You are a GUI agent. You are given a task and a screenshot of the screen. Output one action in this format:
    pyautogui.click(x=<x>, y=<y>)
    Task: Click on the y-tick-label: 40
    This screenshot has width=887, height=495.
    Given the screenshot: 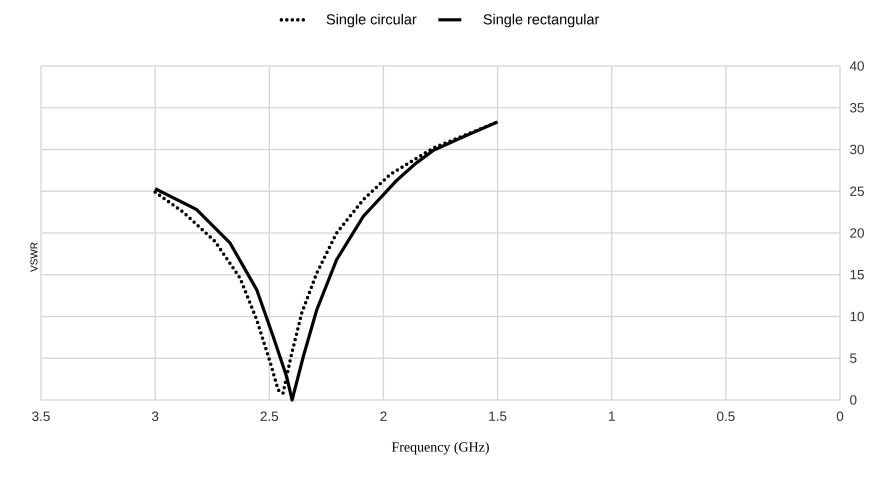 What is the action you would take?
    pyautogui.click(x=857, y=66)
    